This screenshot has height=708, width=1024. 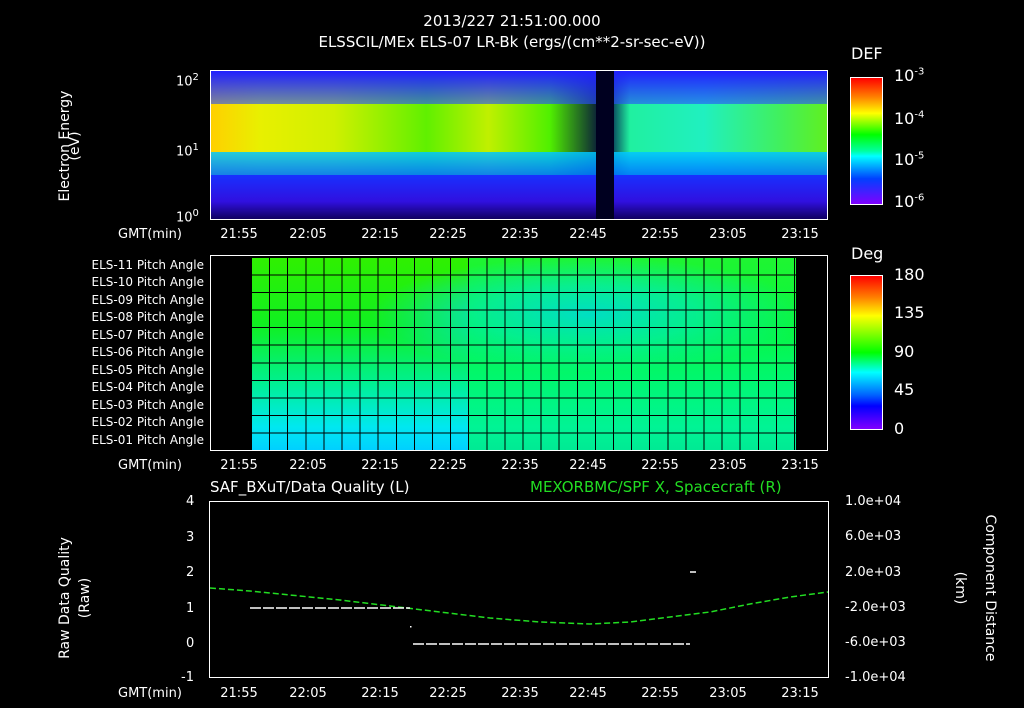 I want to click on ytick-right: 6.0e+03, so click(x=873, y=536).